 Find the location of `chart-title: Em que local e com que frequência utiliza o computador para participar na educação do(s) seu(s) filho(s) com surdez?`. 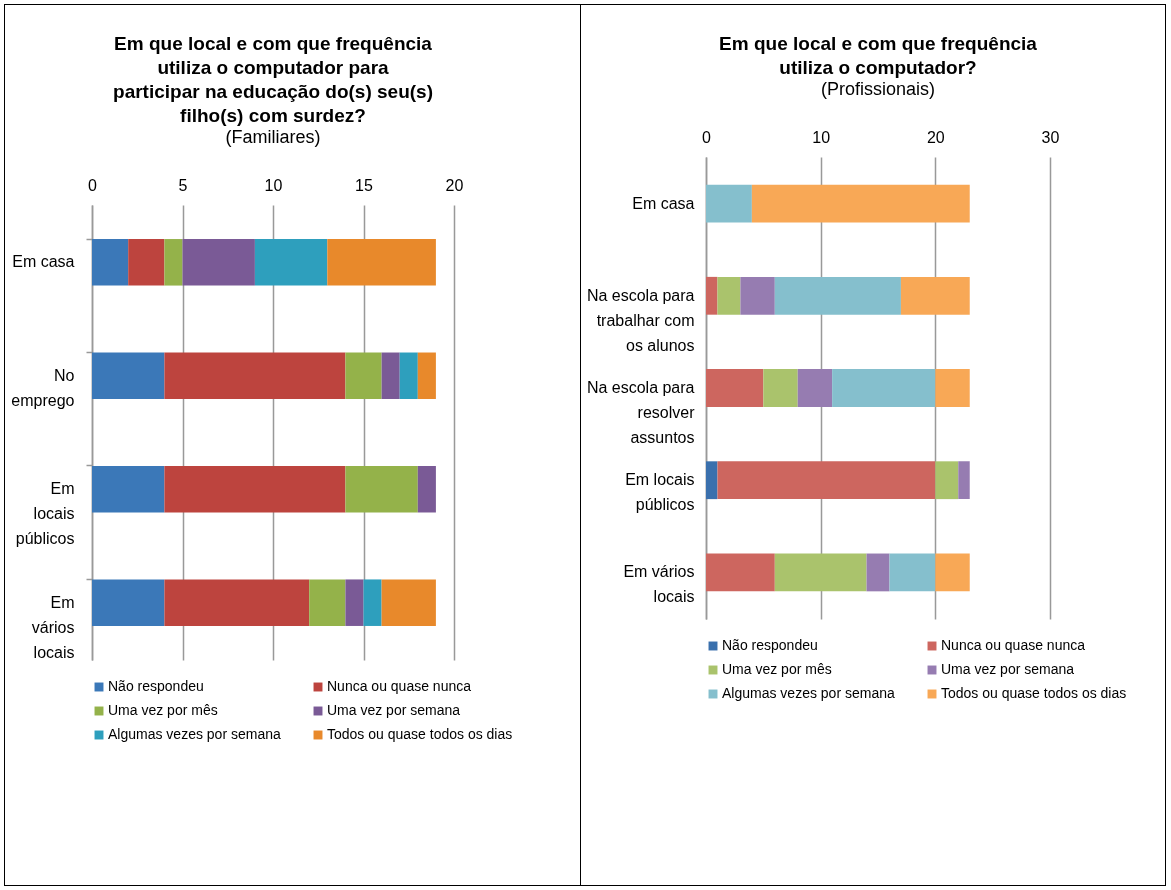

chart-title: Em que local e com que frequência utiliza o computador para participar na educação do(s) seu(s) filho(s) com surdez? is located at coordinates (273, 79).